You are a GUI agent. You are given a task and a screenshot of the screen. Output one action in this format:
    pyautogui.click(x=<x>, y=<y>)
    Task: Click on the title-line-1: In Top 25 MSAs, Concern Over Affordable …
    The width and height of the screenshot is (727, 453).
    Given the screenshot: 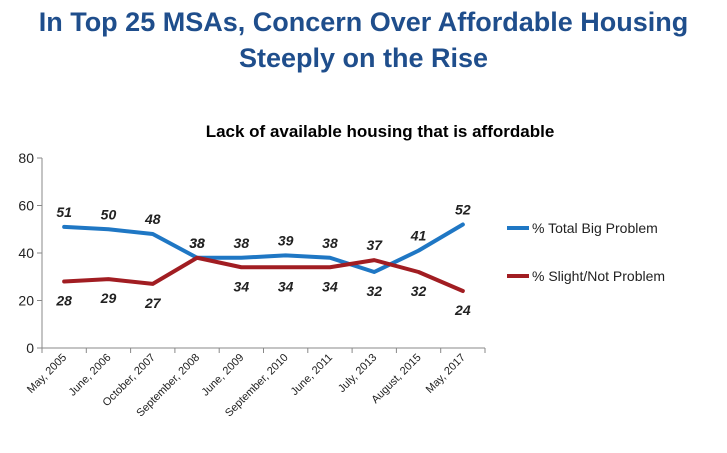 What is the action you would take?
    pyautogui.click(x=363, y=22)
    